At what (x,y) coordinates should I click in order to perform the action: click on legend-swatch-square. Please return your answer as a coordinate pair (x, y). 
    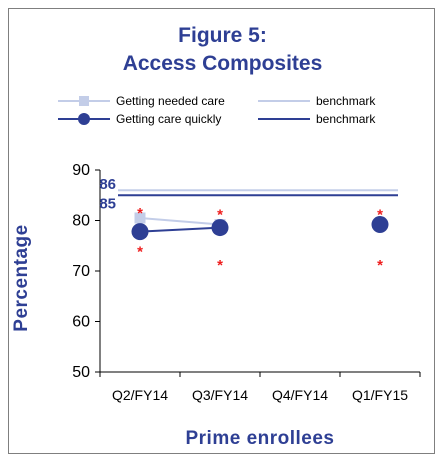
    Looking at the image, I should click on (84, 101).